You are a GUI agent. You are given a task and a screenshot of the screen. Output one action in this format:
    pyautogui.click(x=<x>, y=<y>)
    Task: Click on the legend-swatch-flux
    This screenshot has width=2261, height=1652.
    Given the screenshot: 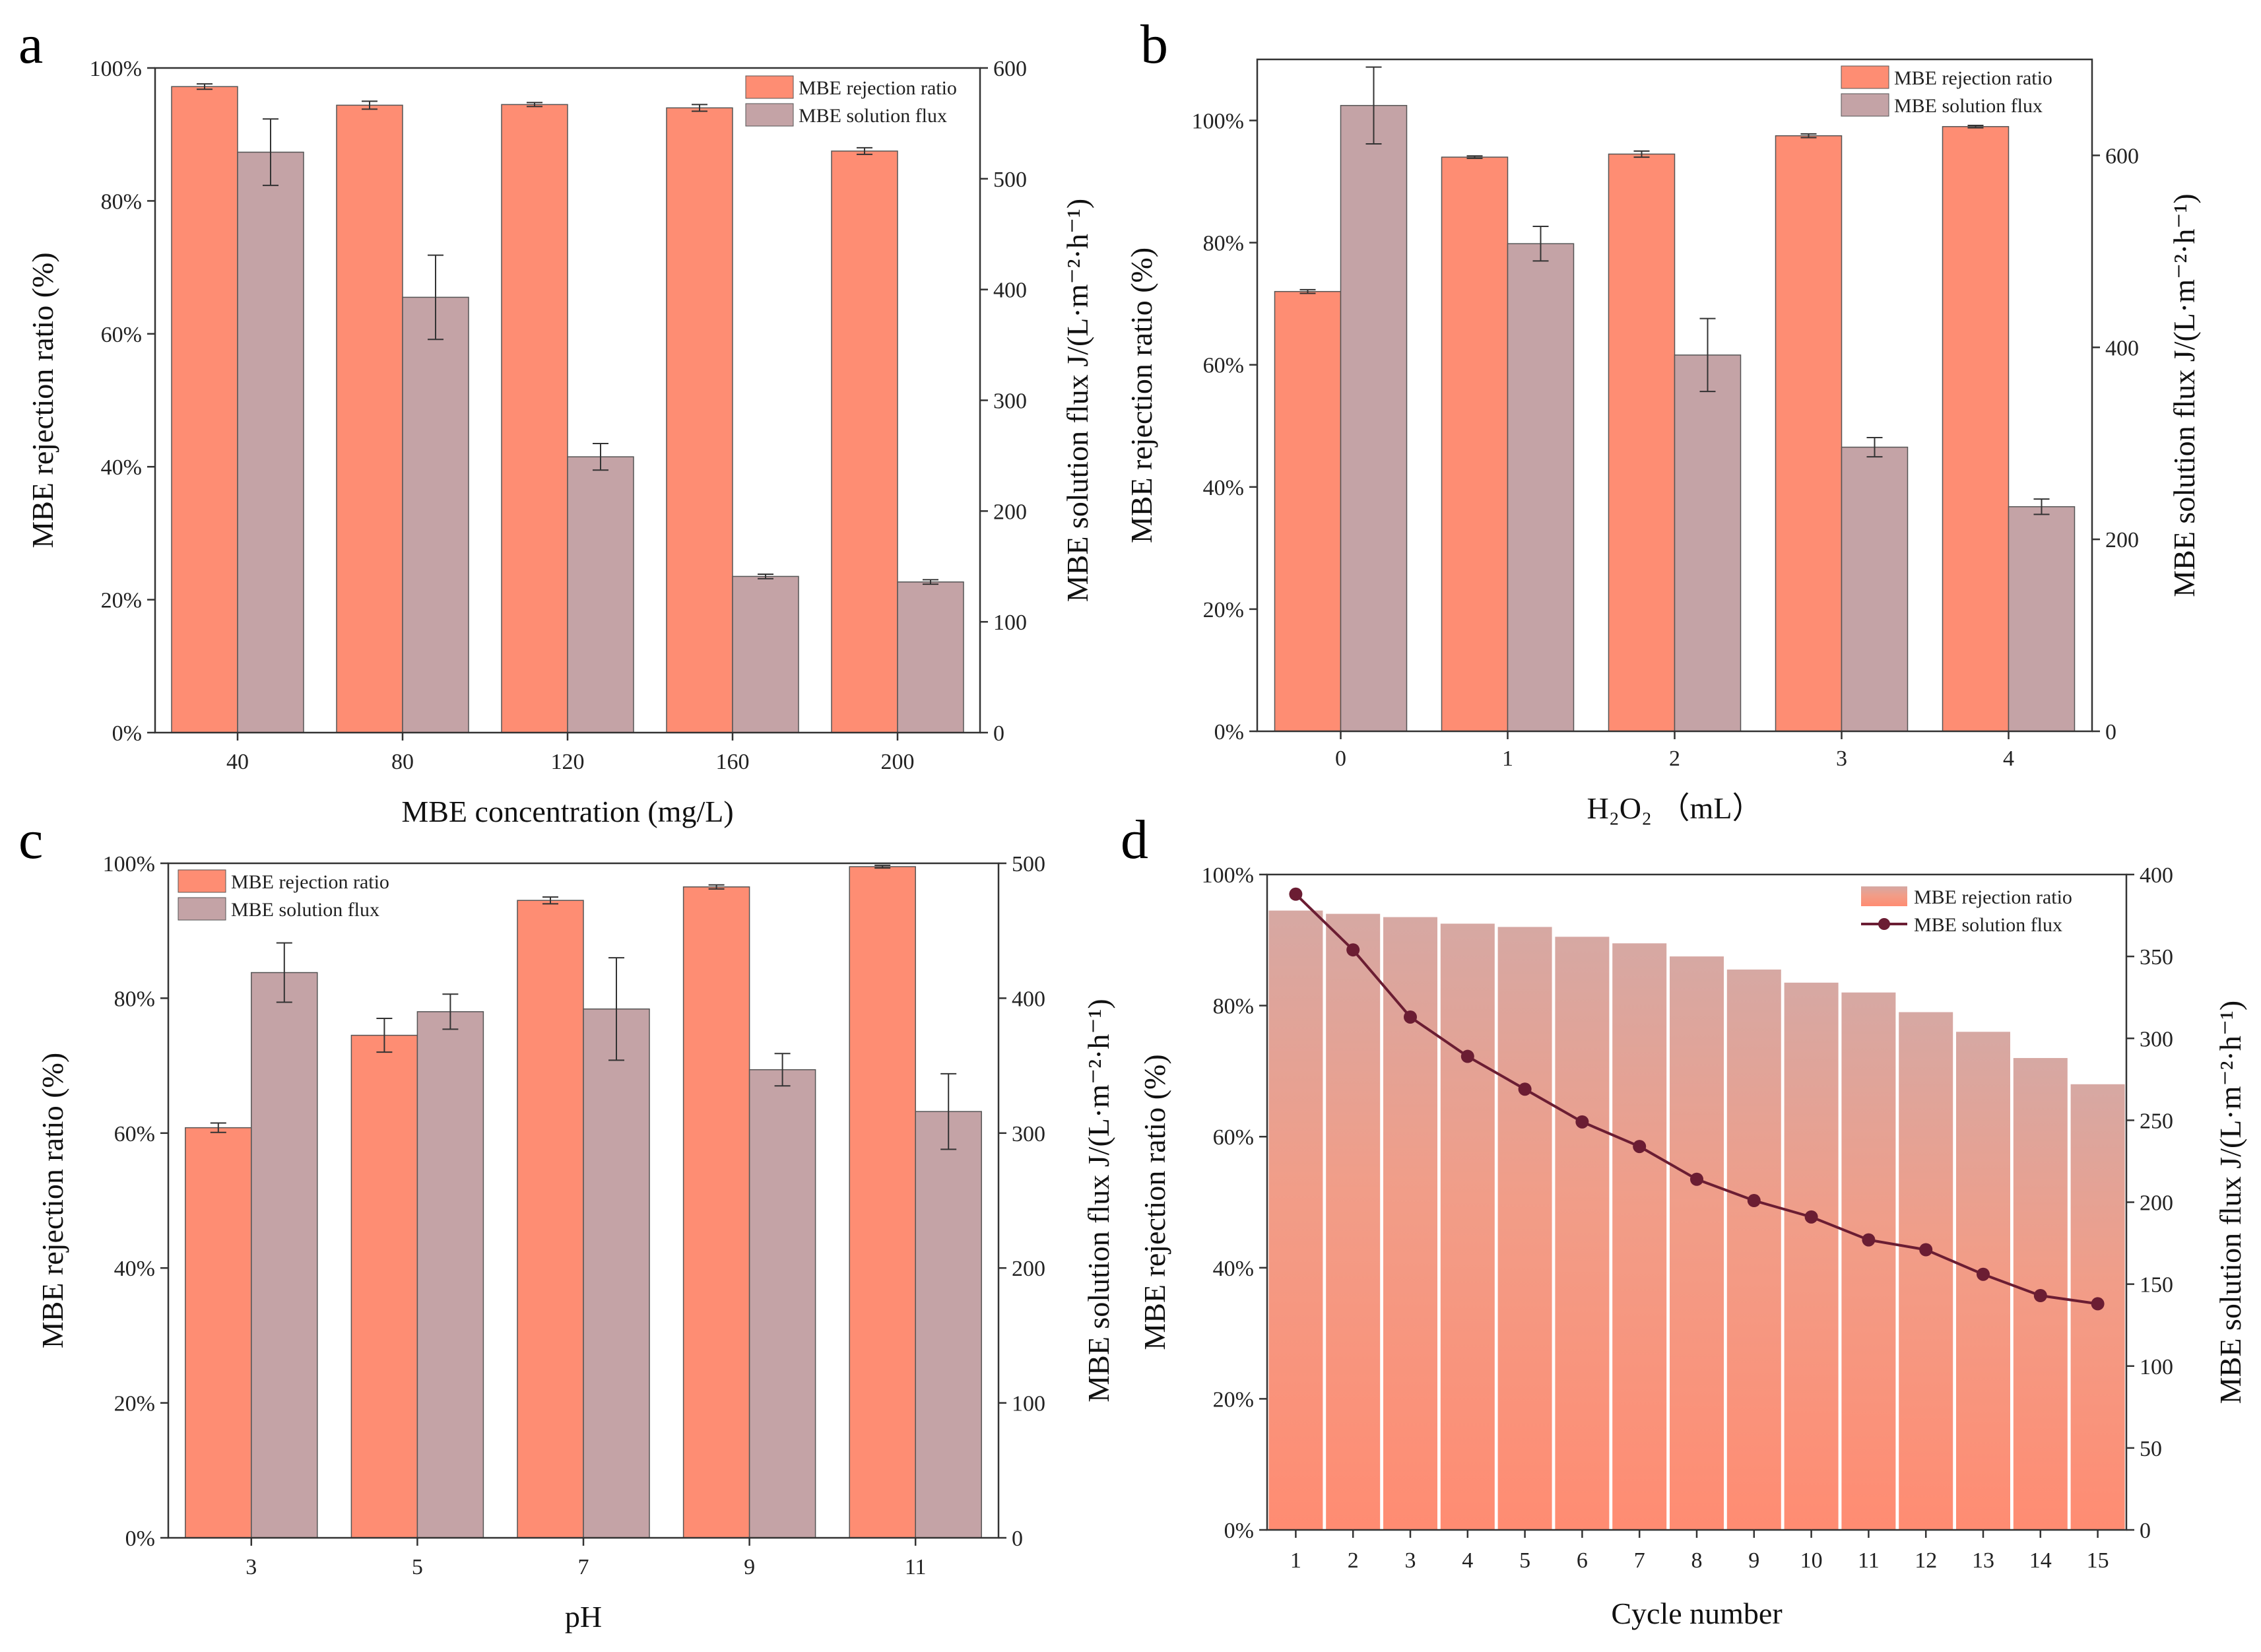 What is the action you would take?
    pyautogui.click(x=202, y=909)
    